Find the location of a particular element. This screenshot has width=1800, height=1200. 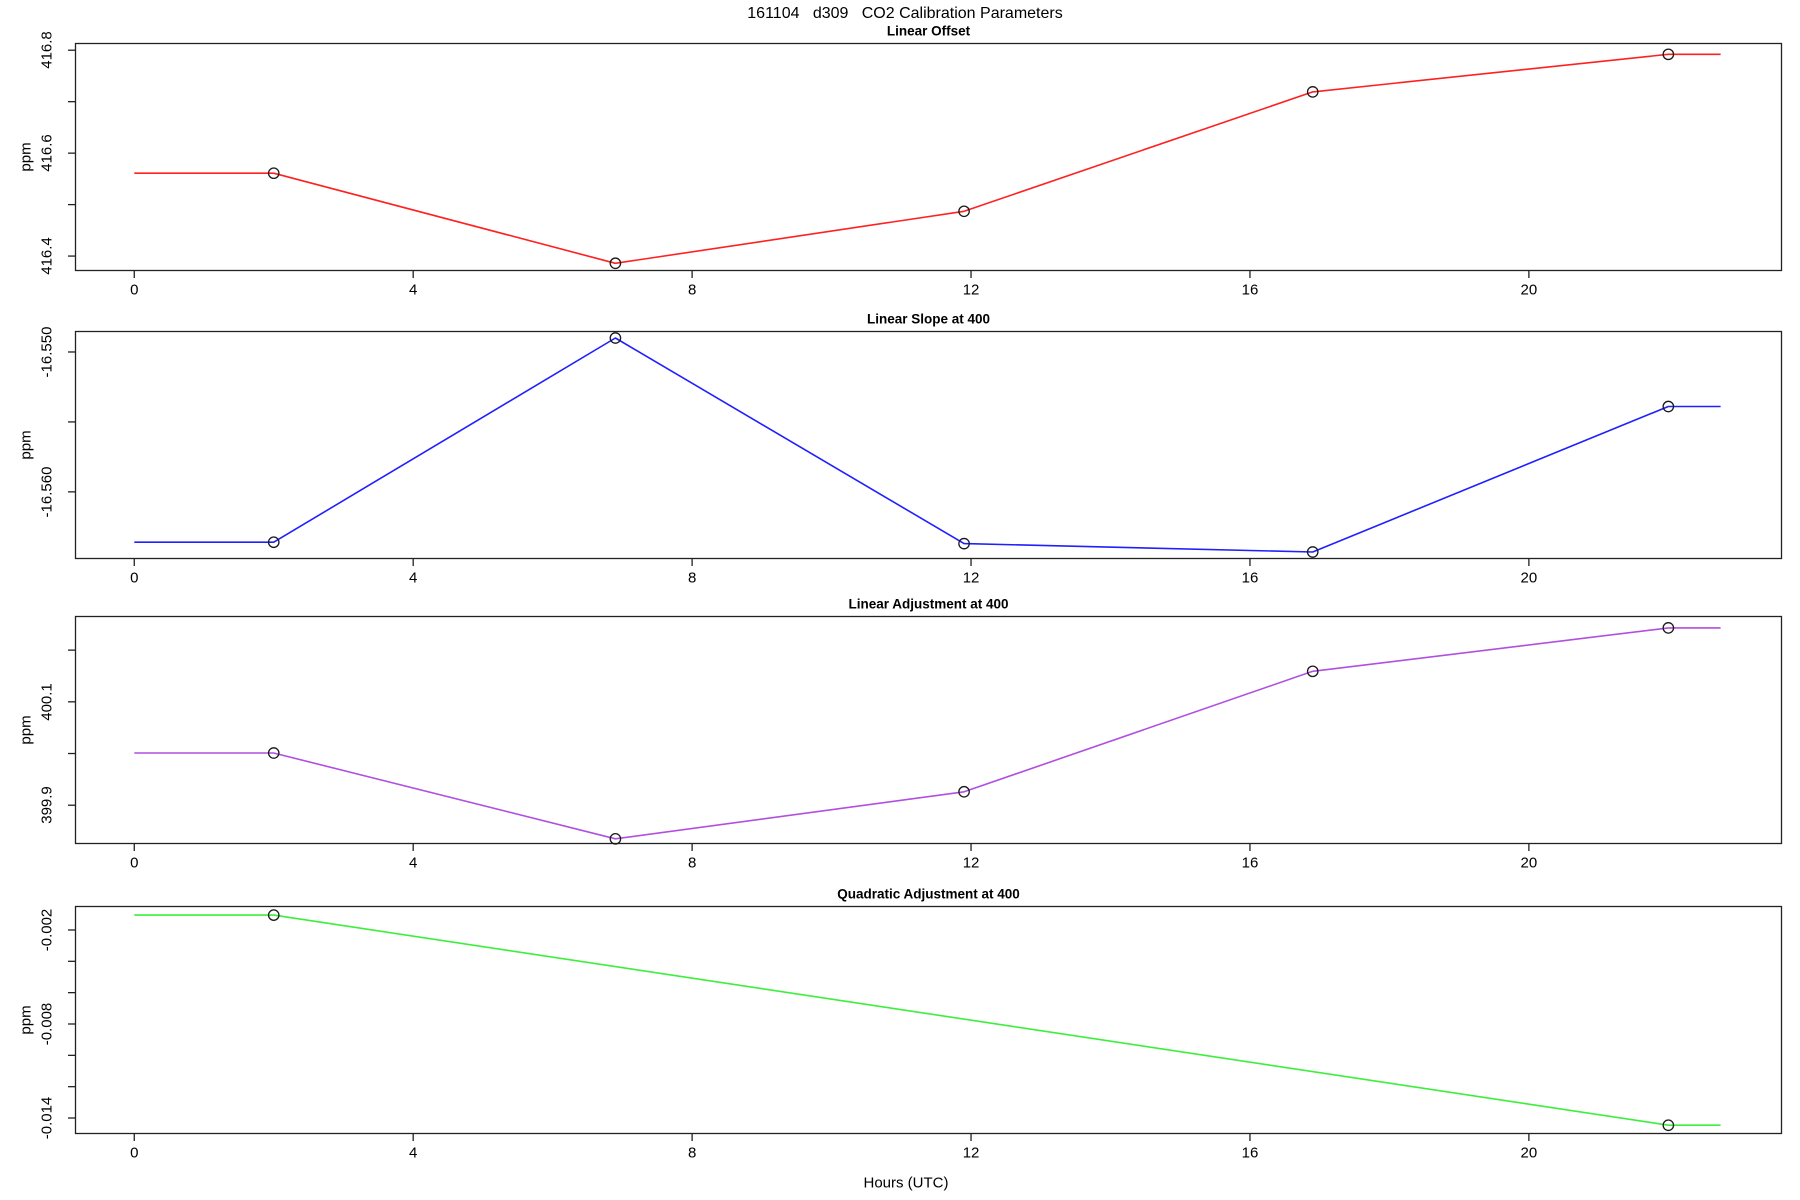

x-axis-title: Hours (UTC) is located at coordinates (906, 1183).